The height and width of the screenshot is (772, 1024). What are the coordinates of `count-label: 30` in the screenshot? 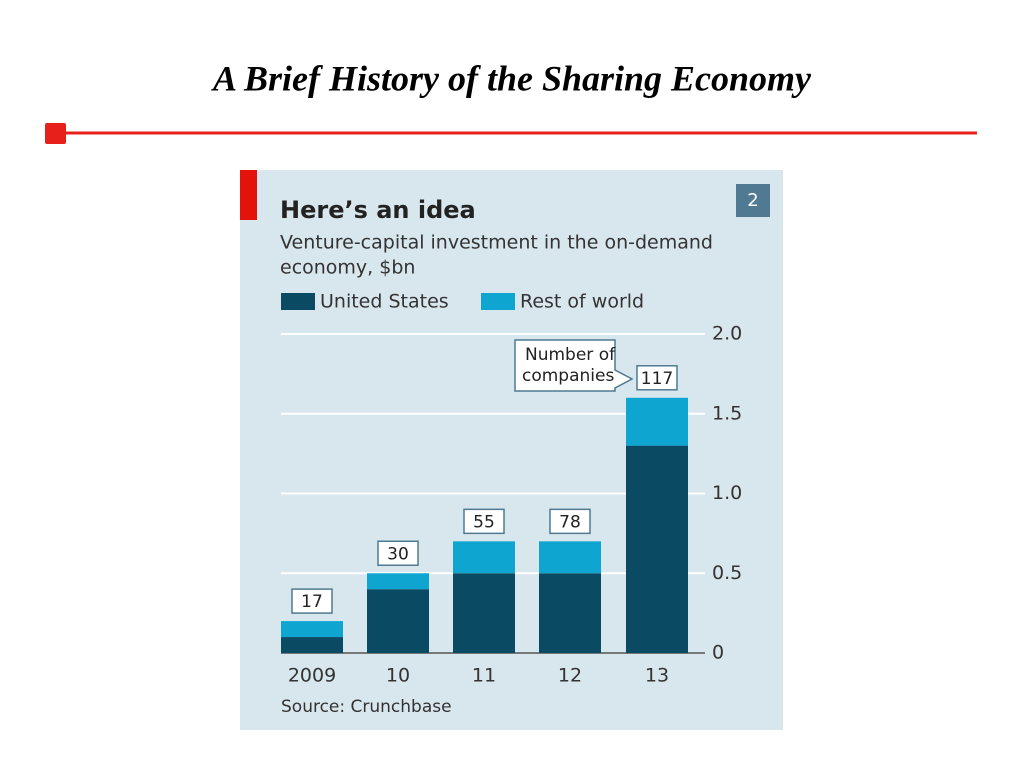 It's located at (398, 554).